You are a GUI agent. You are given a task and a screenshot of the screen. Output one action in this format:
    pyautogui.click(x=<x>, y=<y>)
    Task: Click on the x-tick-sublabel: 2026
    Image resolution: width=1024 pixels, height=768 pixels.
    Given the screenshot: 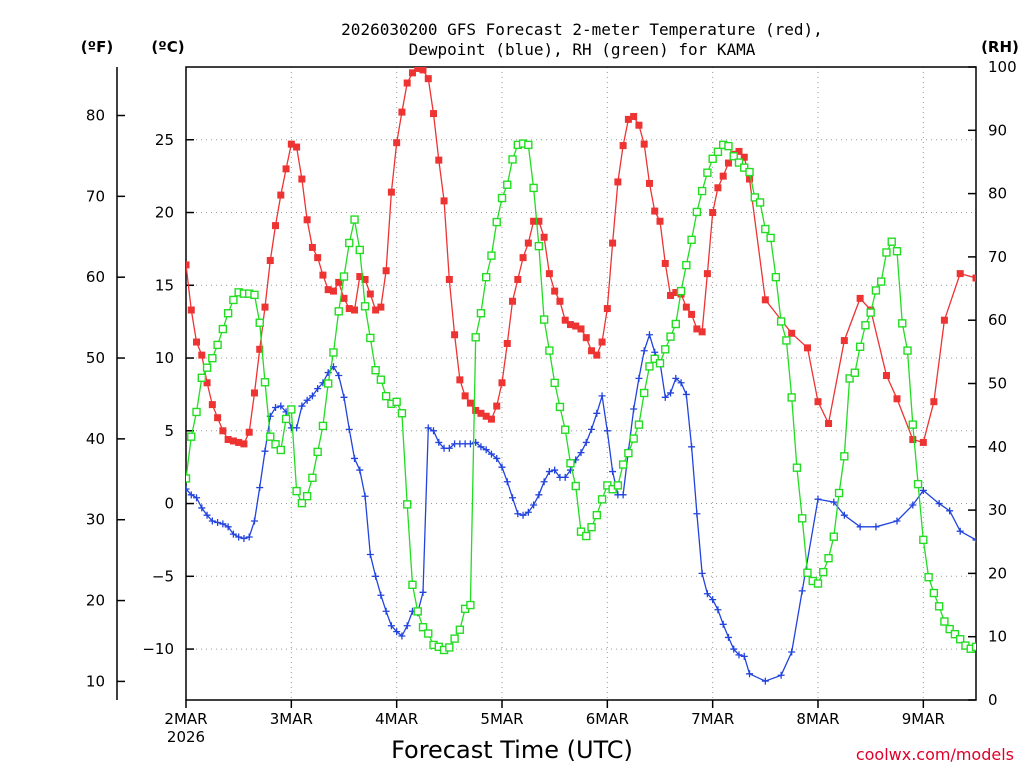 What is the action you would take?
    pyautogui.click(x=186, y=737)
    